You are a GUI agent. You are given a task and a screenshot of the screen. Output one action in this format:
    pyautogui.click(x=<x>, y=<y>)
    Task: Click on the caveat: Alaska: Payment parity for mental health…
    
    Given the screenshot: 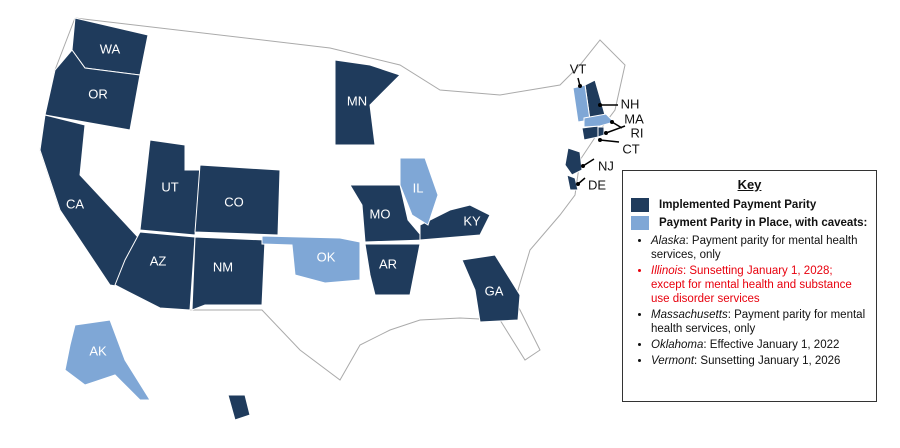 What is the action you would take?
    pyautogui.click(x=759, y=248)
    